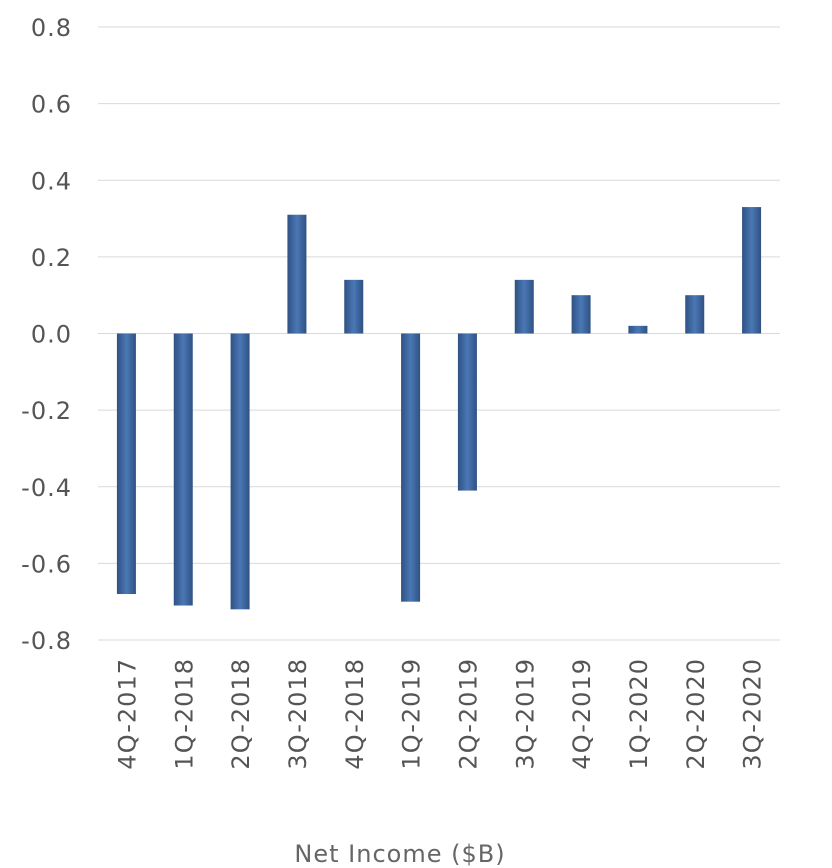  Describe the element at coordinates (51, 28) in the screenshot. I see `y-tick-label: 0.8` at that location.